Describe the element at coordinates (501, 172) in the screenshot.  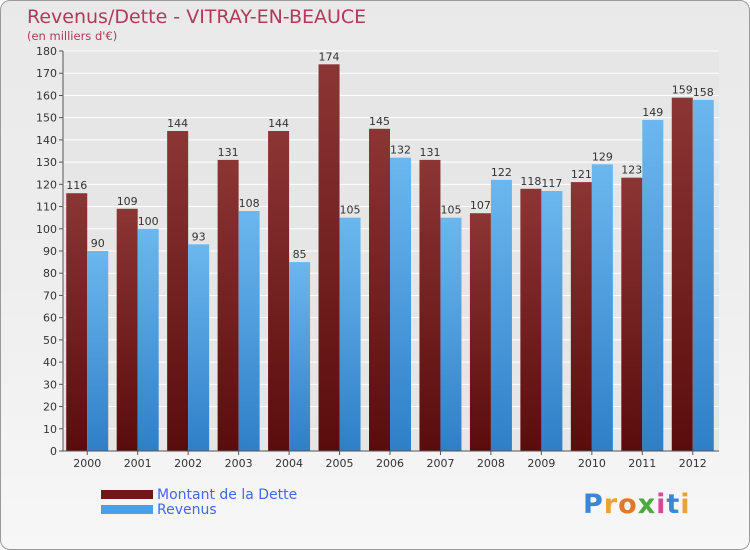
I see `data-label-revenus: 122` at that location.